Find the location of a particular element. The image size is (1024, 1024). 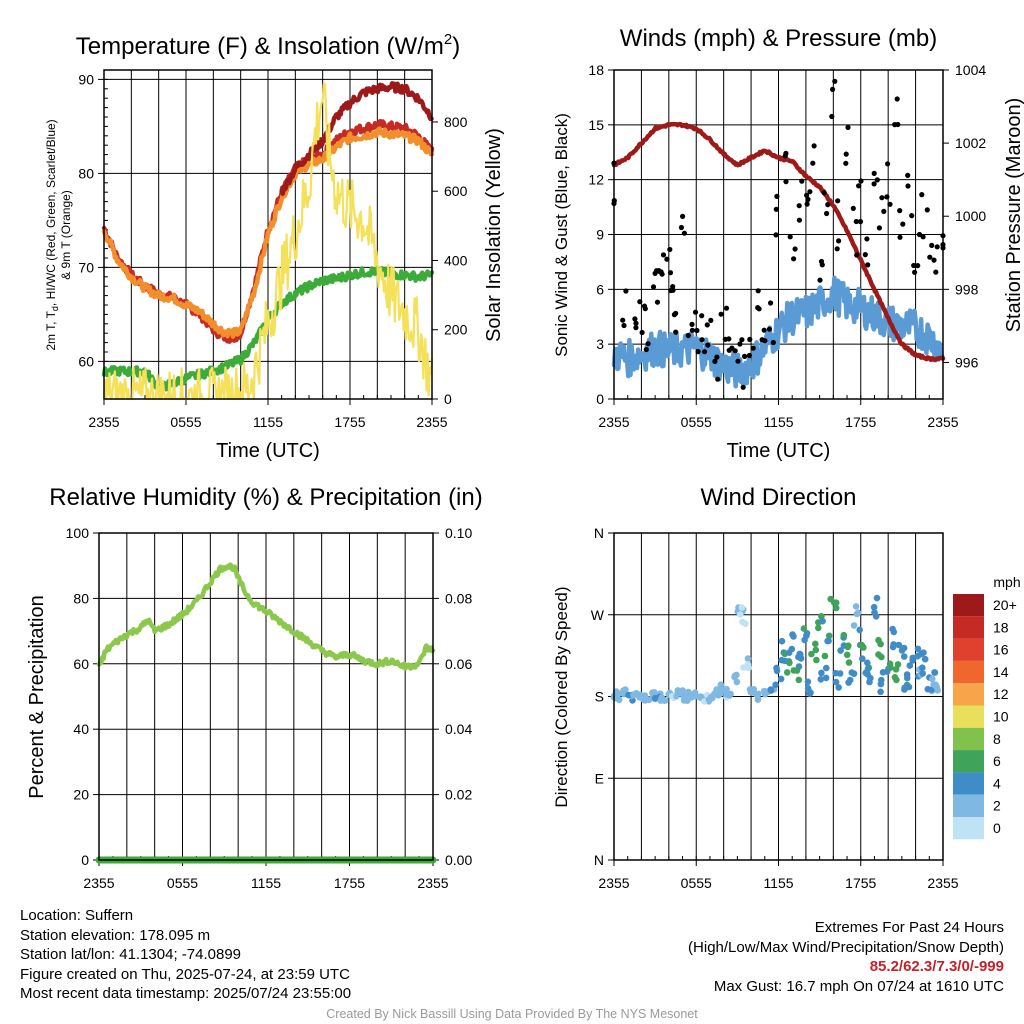

y-tick-label: 100 is located at coordinates (78, 533).